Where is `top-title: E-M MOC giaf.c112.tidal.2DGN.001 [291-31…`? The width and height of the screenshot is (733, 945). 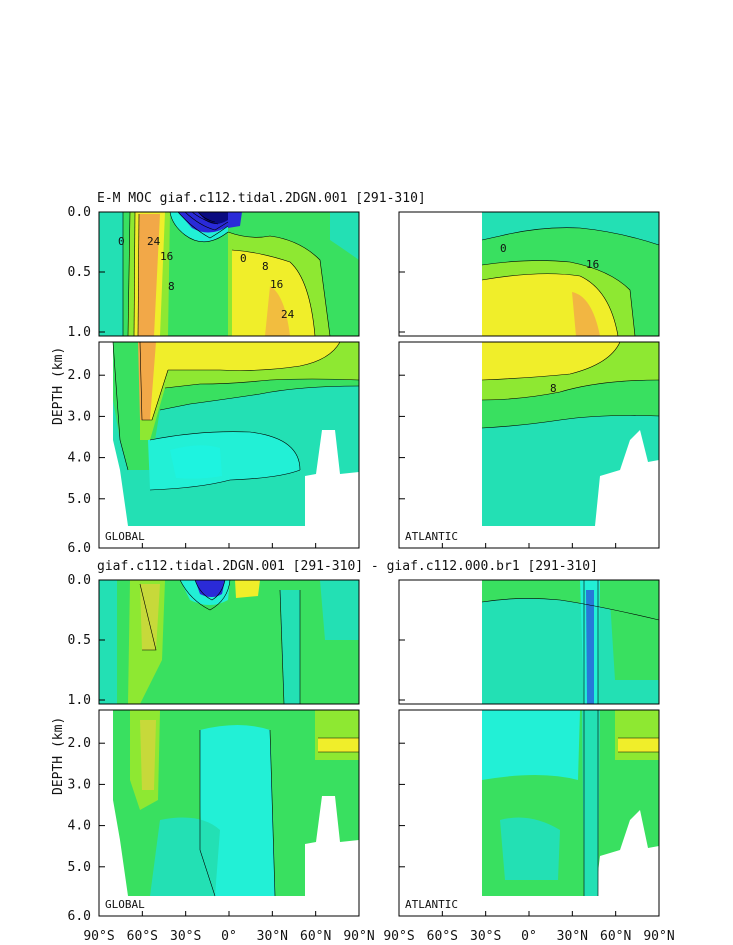 top-title: E-M MOC giaf.c112.tidal.2DGN.001 [291-31… is located at coordinates (261, 198).